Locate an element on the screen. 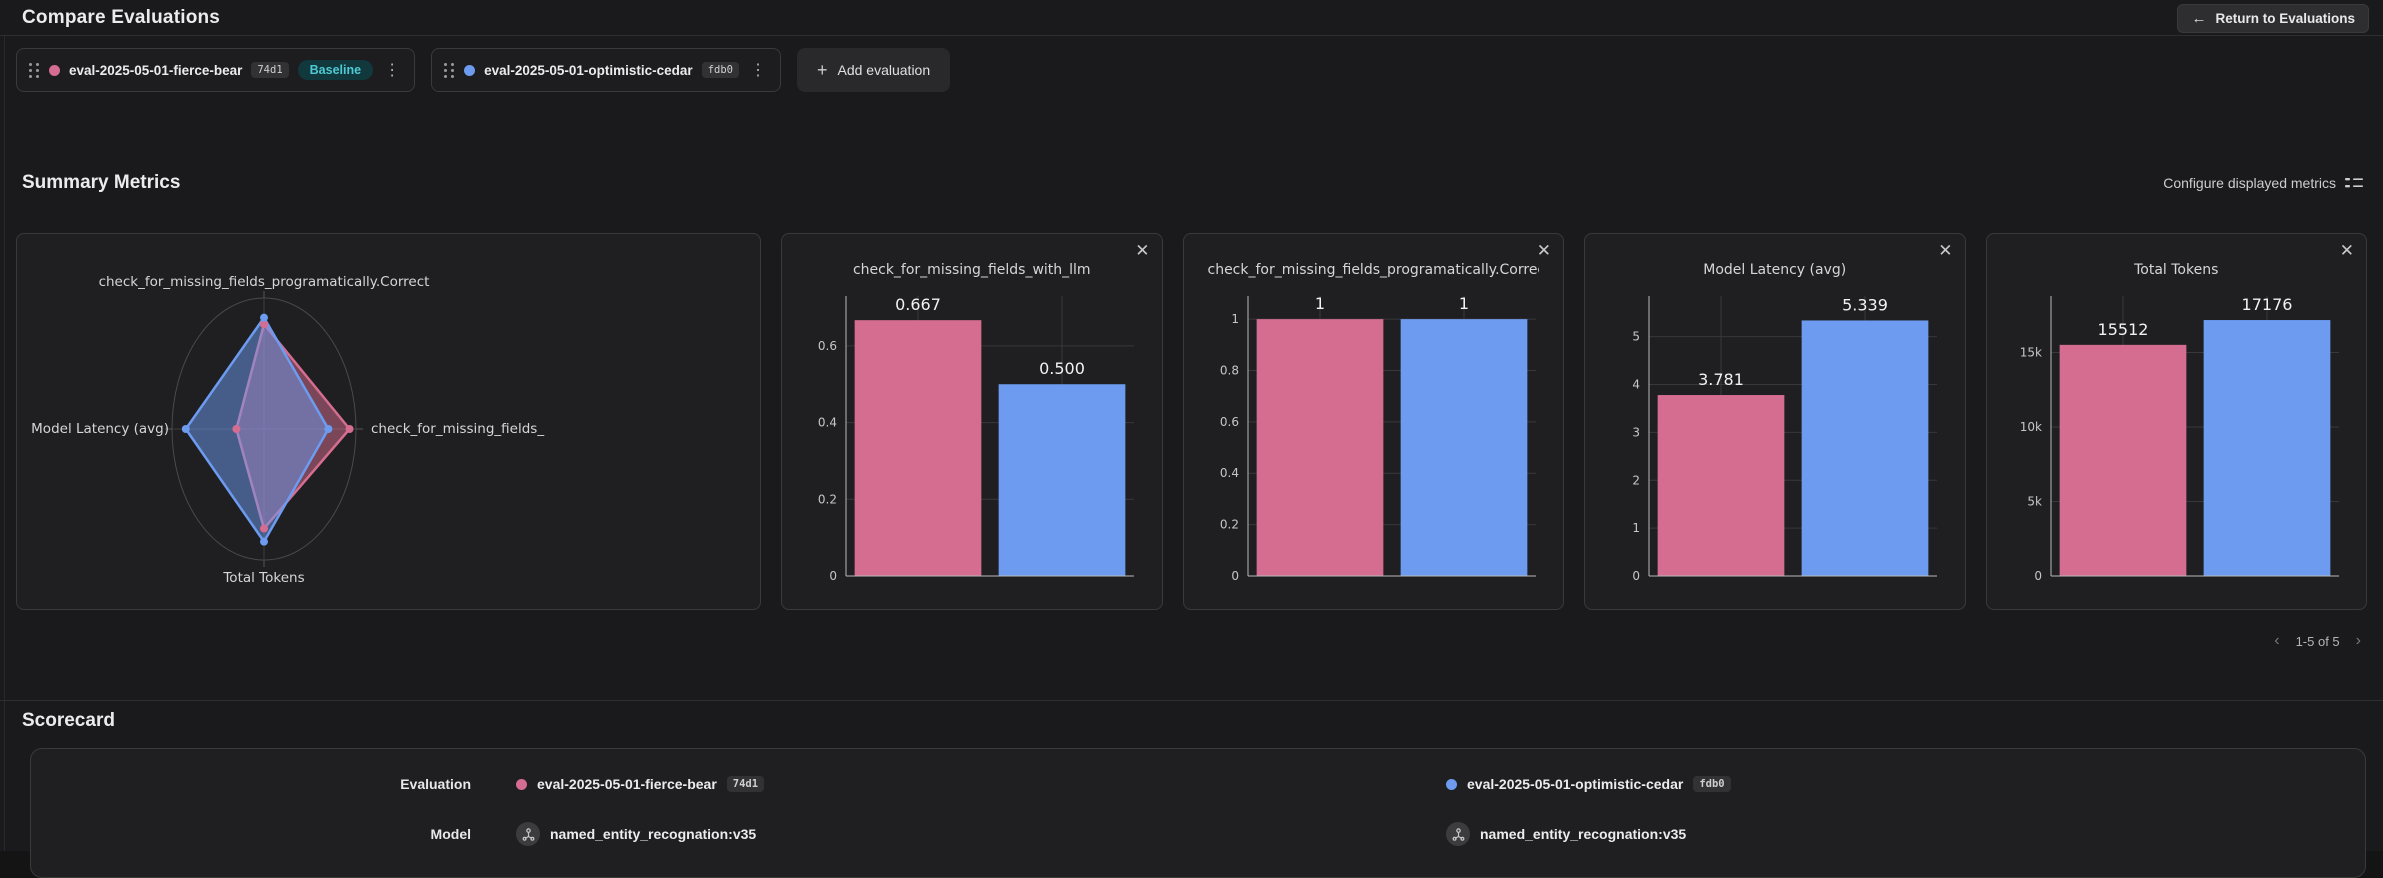 The height and width of the screenshot is (878, 2383). metric-card-model-latency: ✕ Model Latency (avg) 3.781 5.339 0 1 2 3 4 5 is located at coordinates (1775, 421).